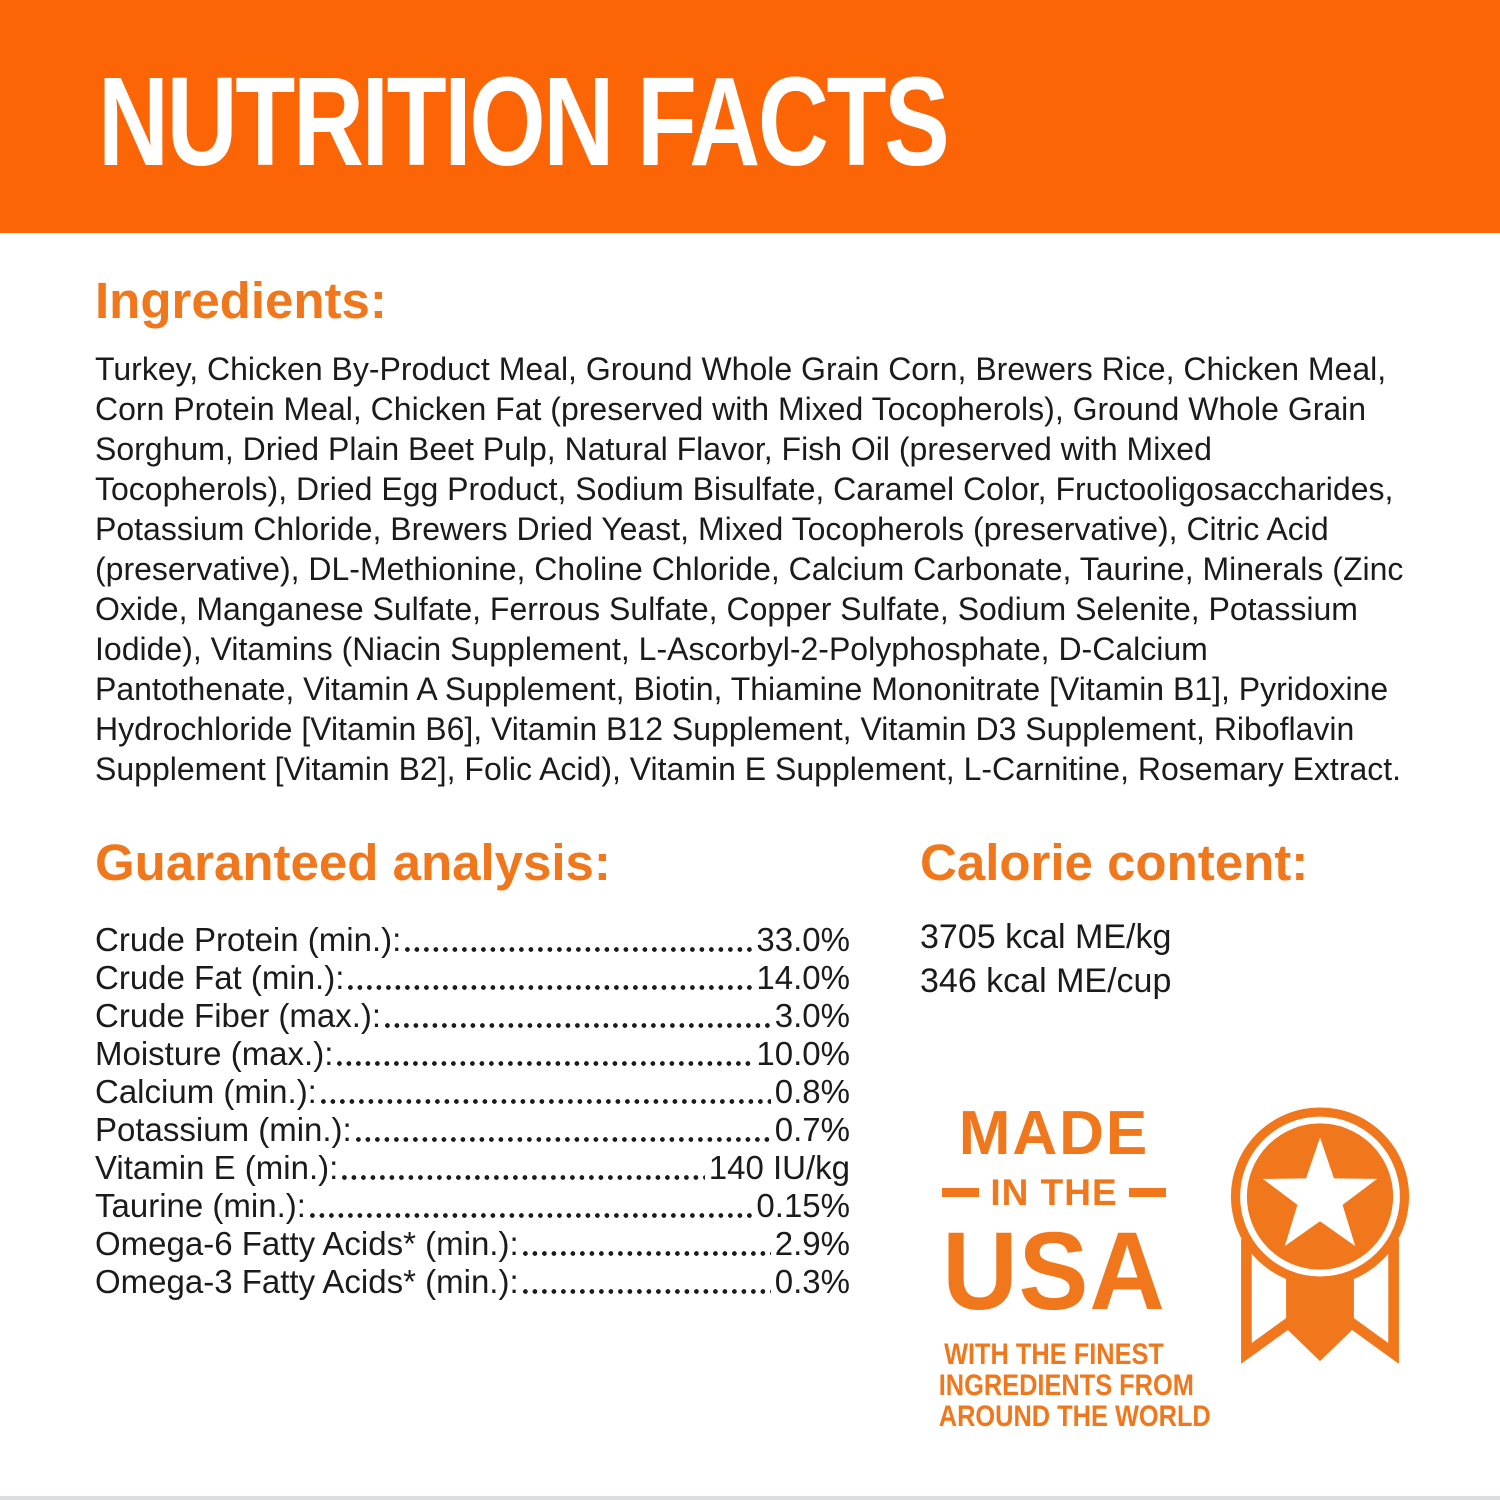  Describe the element at coordinates (812, 1130) in the screenshot. I see `analysis-value: 0.7%` at that location.